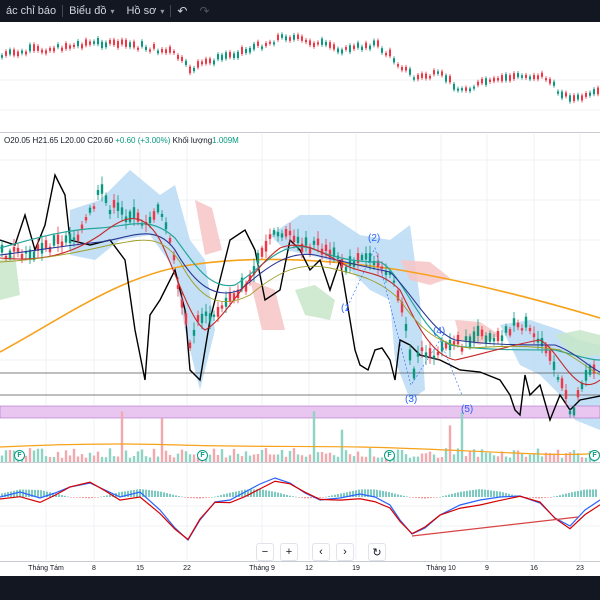 The image size is (600, 600). I want to click on redo-icon: ↷, so click(204, 11).